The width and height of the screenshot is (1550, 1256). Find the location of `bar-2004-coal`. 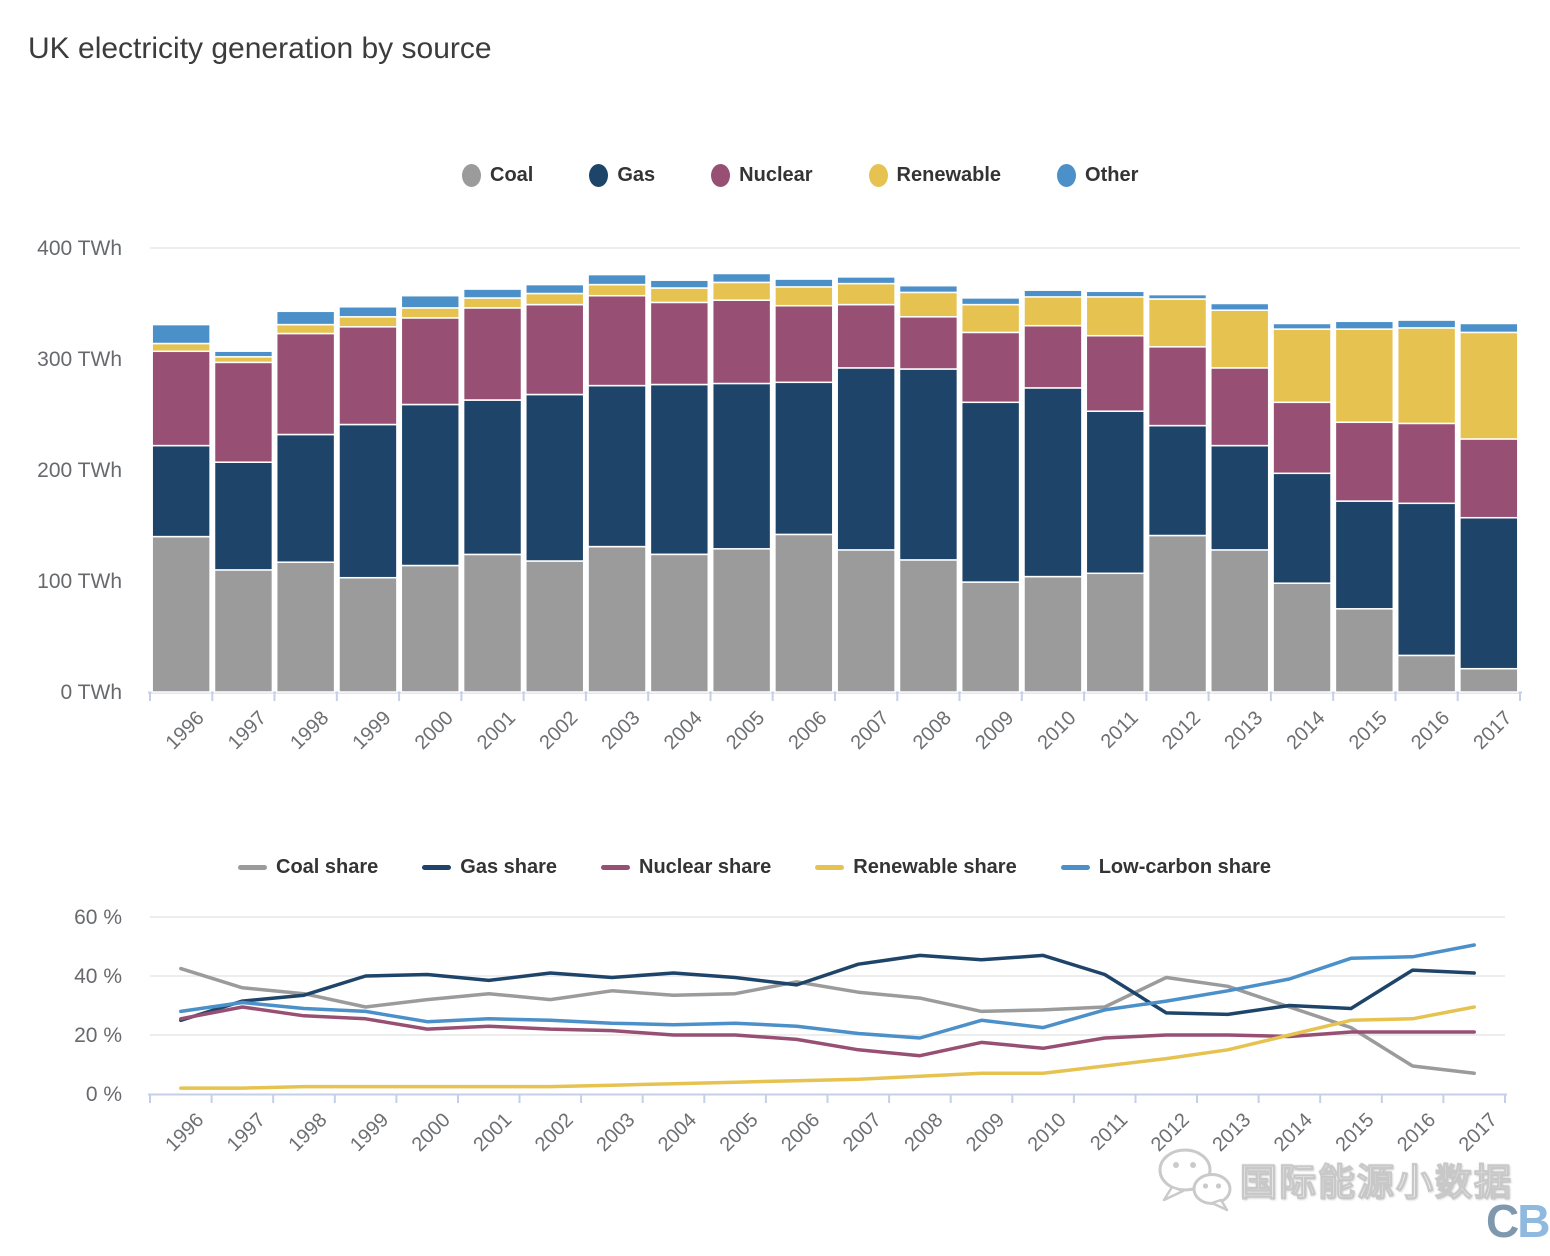

bar-2004-coal is located at coordinates (679, 623).